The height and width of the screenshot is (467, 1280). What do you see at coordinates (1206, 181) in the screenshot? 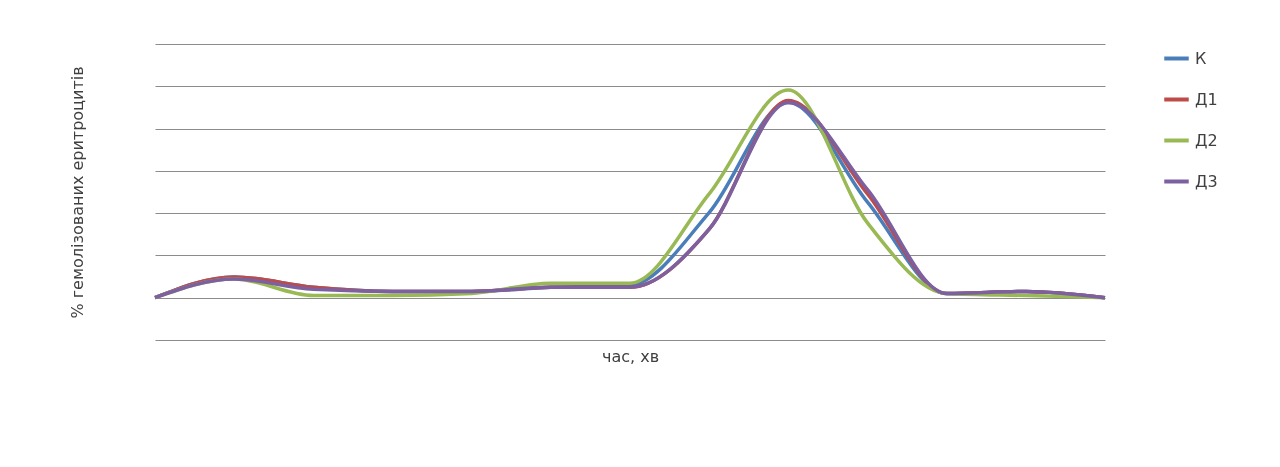
I see `legend-label: Д3` at bounding box center [1206, 181].